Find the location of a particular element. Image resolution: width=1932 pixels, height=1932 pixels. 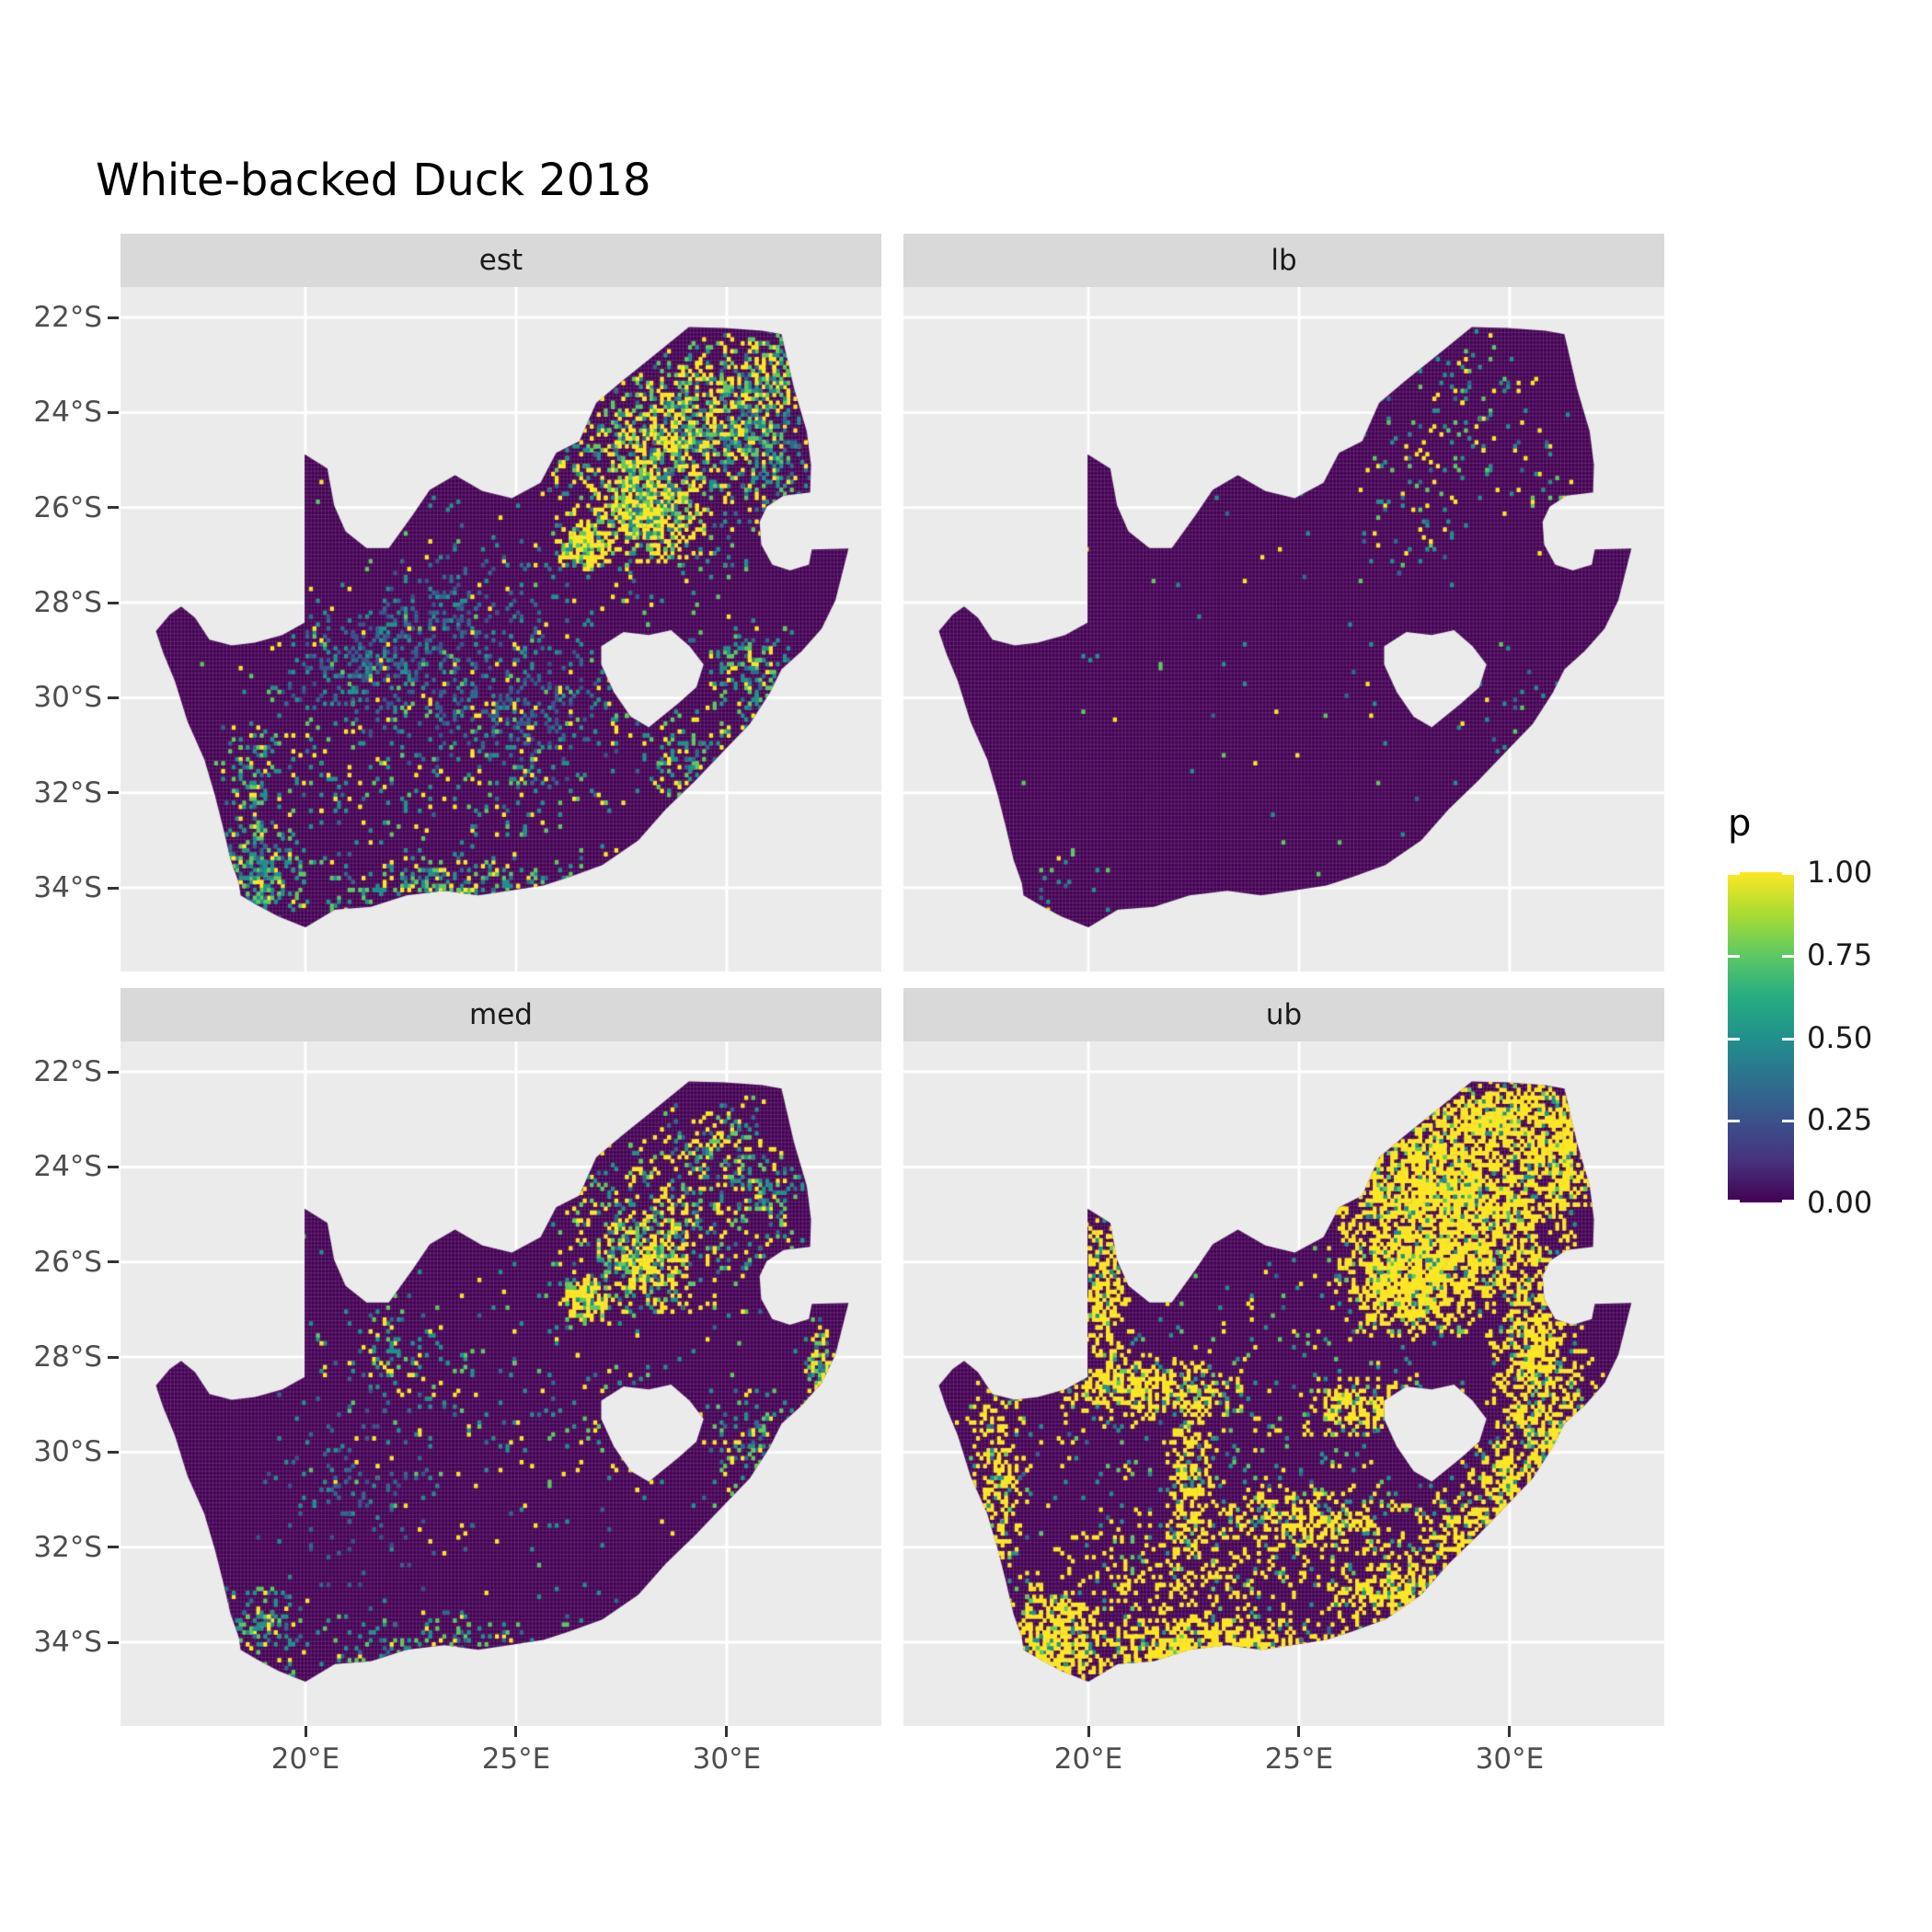

map-canvas-lb is located at coordinates (1283, 629).